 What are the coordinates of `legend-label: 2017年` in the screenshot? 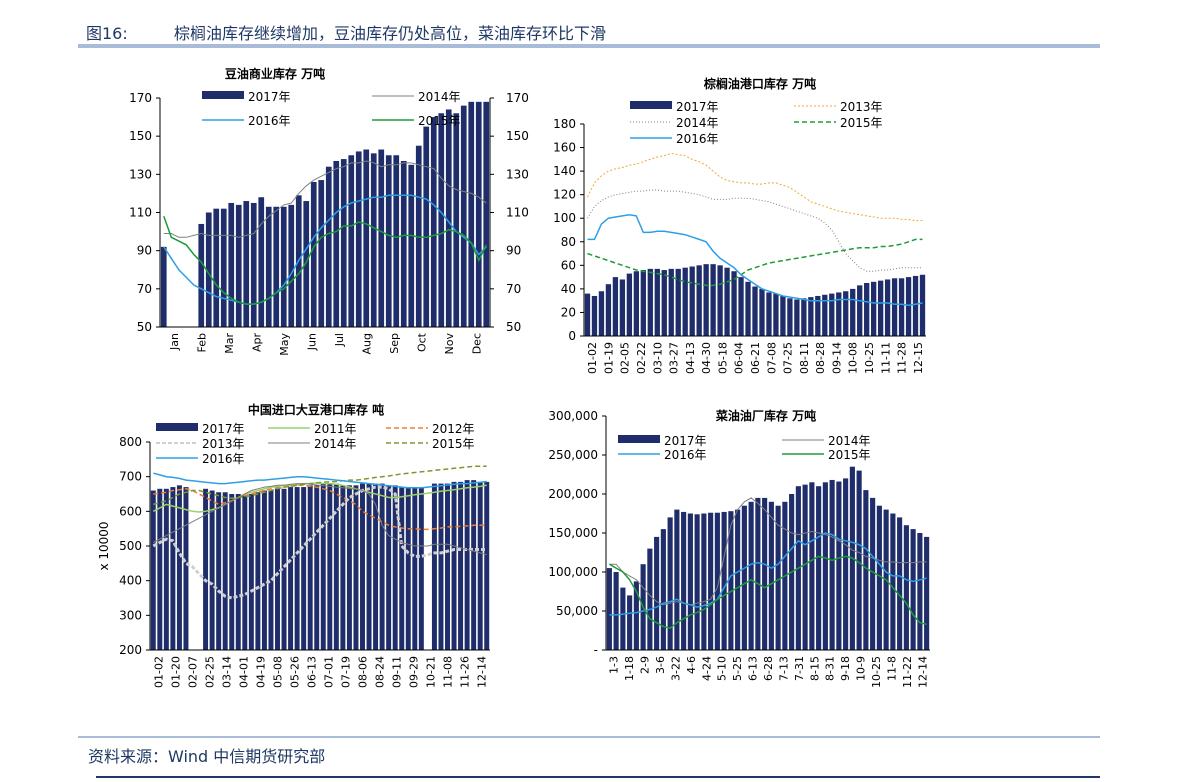 It's located at (697, 107).